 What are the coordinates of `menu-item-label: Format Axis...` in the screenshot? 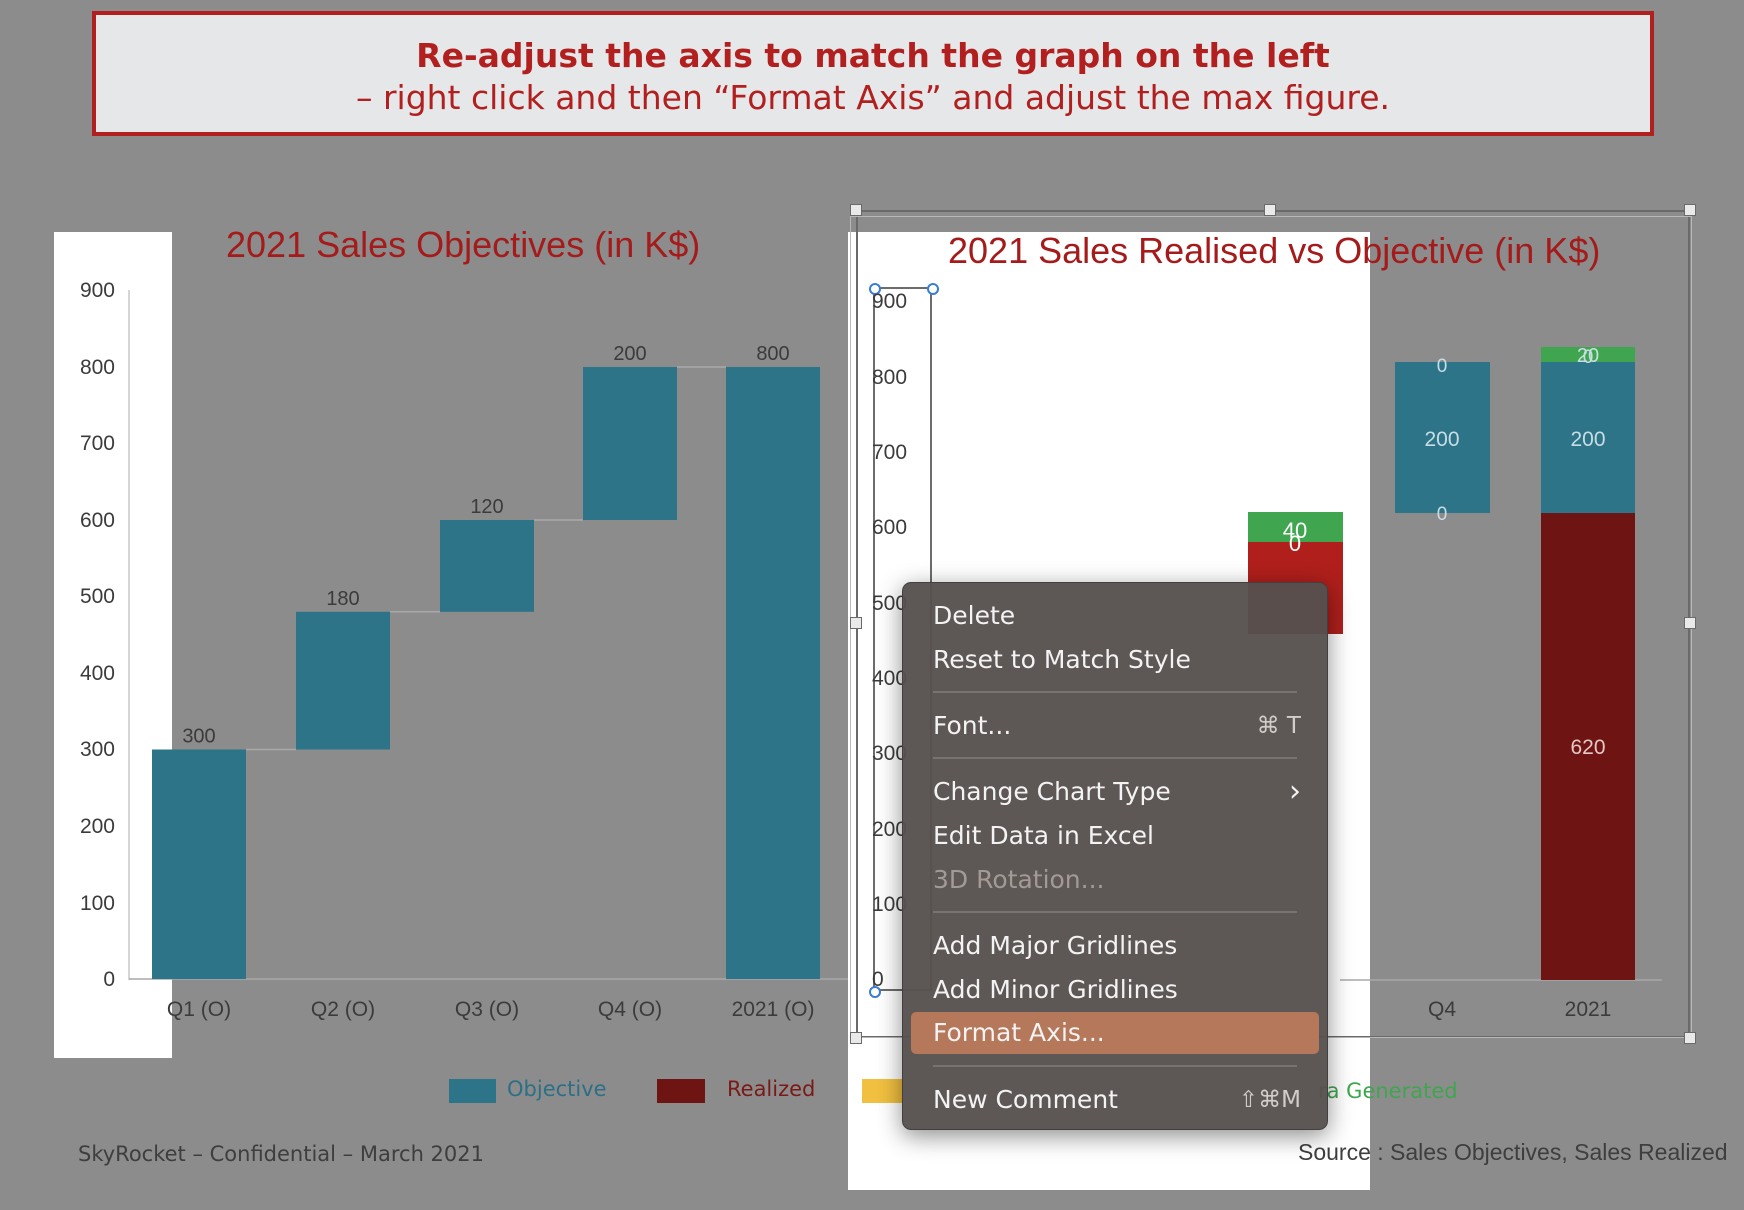 It's located at (1019, 1032).